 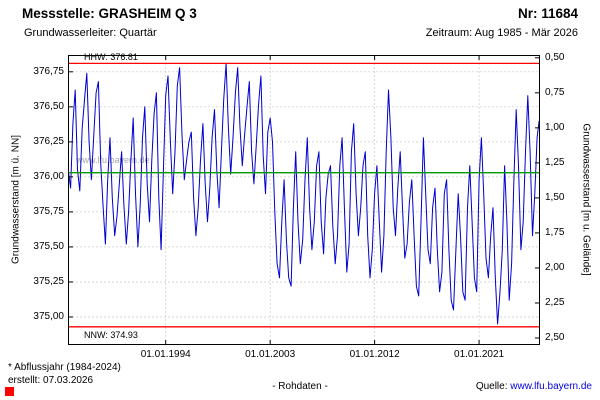 What do you see at coordinates (64, 367) in the screenshot?
I see `footnote-abflussjahr: * Abflussjahr (1984-2024)` at bounding box center [64, 367].